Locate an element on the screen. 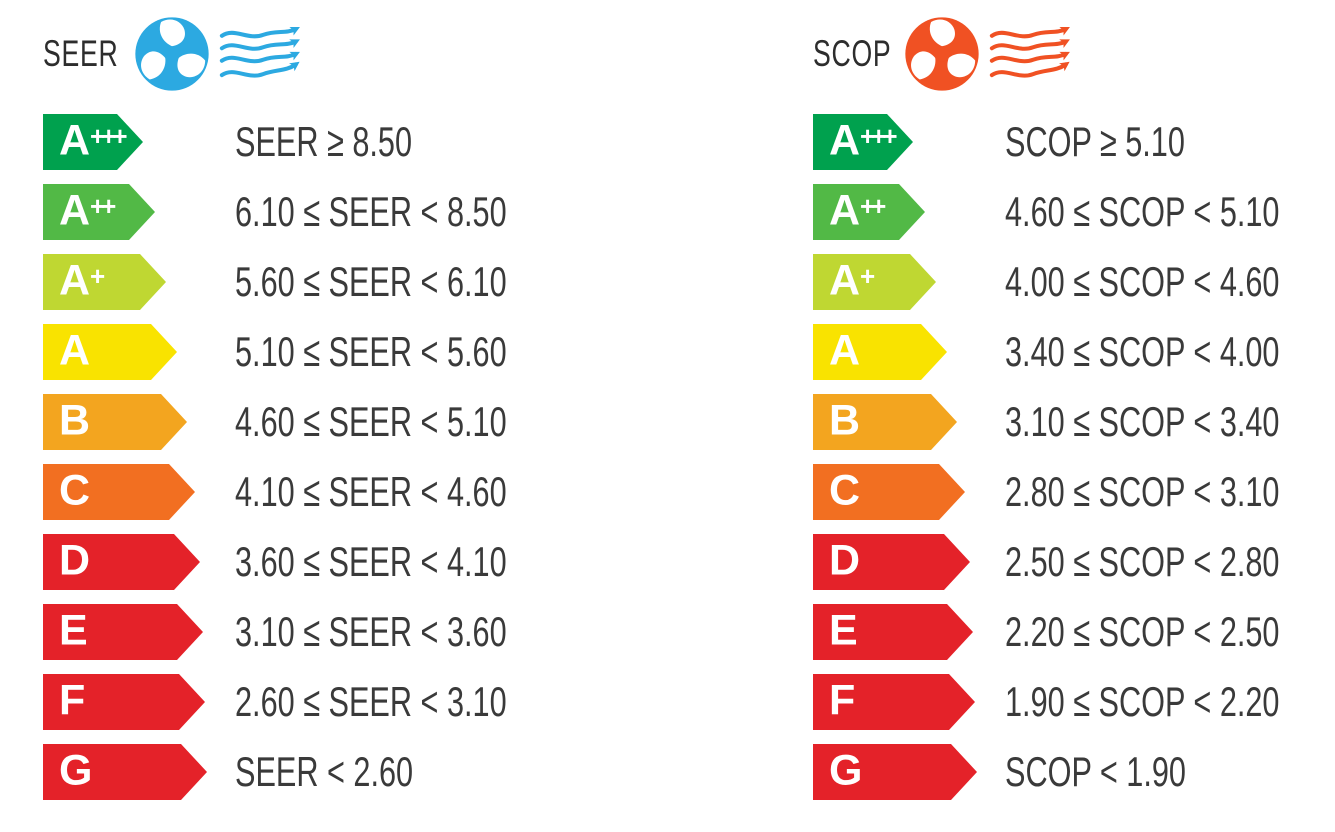  rating-row: A ++ 4.60 ≤ SCOP < 5.10 is located at coordinates (1046, 212).